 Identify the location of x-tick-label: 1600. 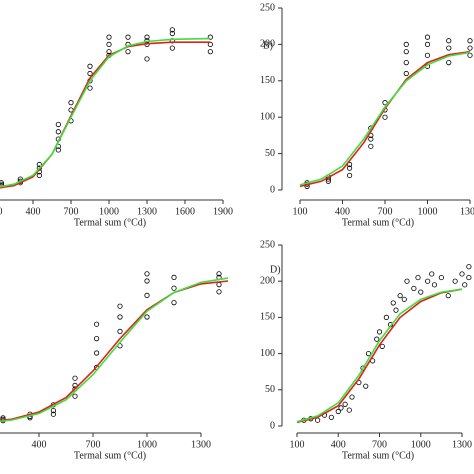
(185, 211).